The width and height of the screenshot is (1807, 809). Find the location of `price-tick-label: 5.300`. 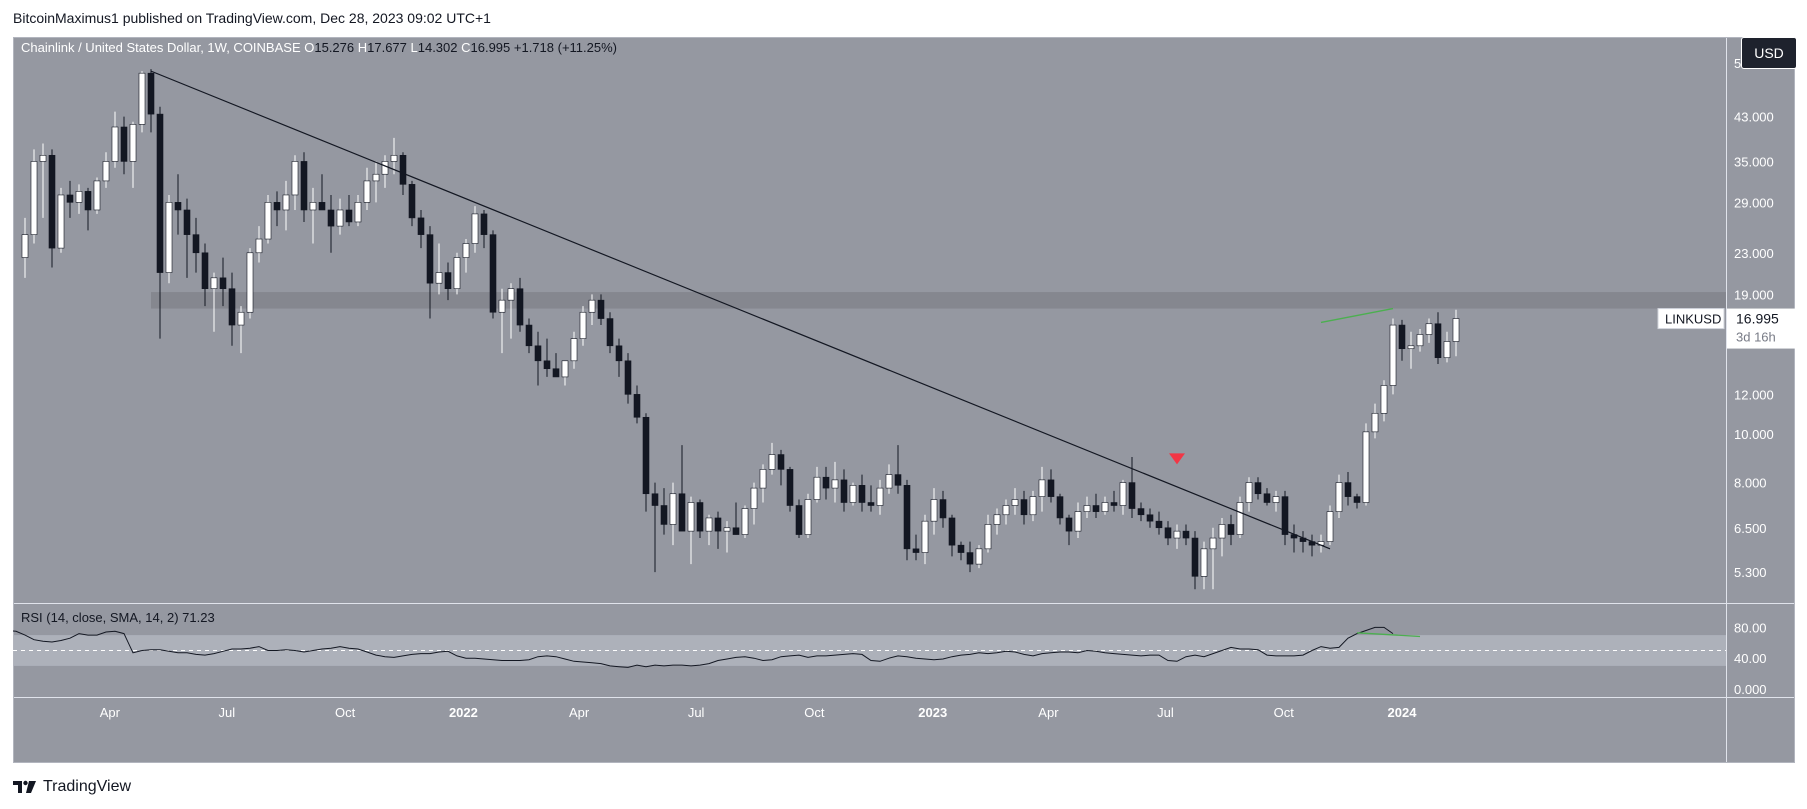

price-tick-label: 5.300 is located at coordinates (1750, 572).